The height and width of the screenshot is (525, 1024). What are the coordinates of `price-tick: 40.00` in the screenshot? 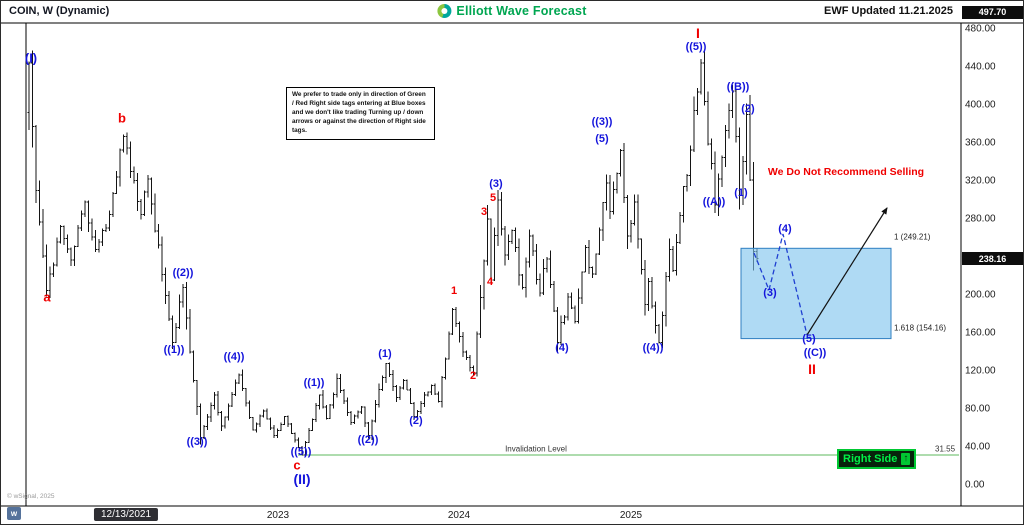 It's located at (978, 447).